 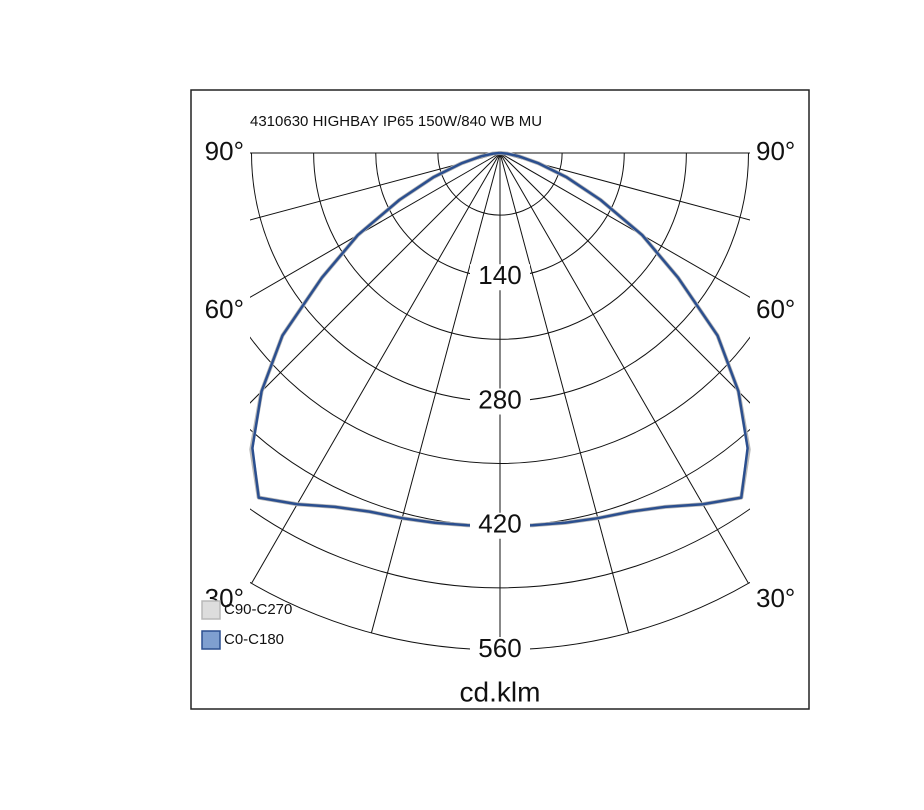 I want to click on legend-label: C0-C180, so click(x=254, y=639).